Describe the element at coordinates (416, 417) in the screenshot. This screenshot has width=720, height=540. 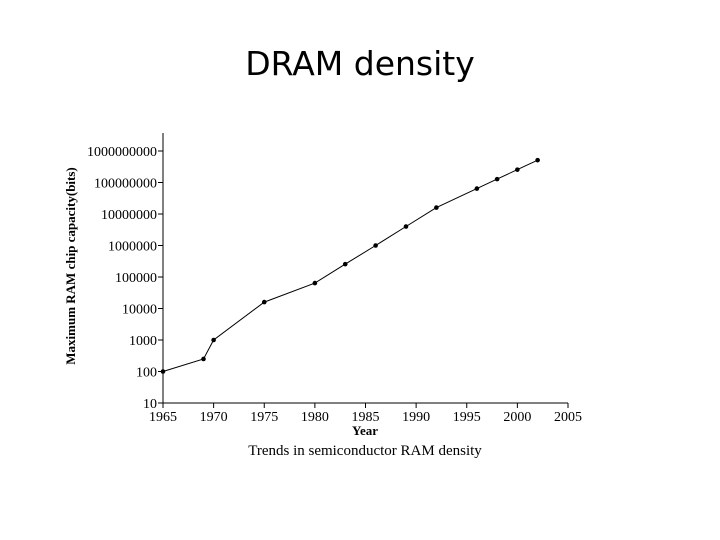
I see `x-tick-label: 1990` at that location.